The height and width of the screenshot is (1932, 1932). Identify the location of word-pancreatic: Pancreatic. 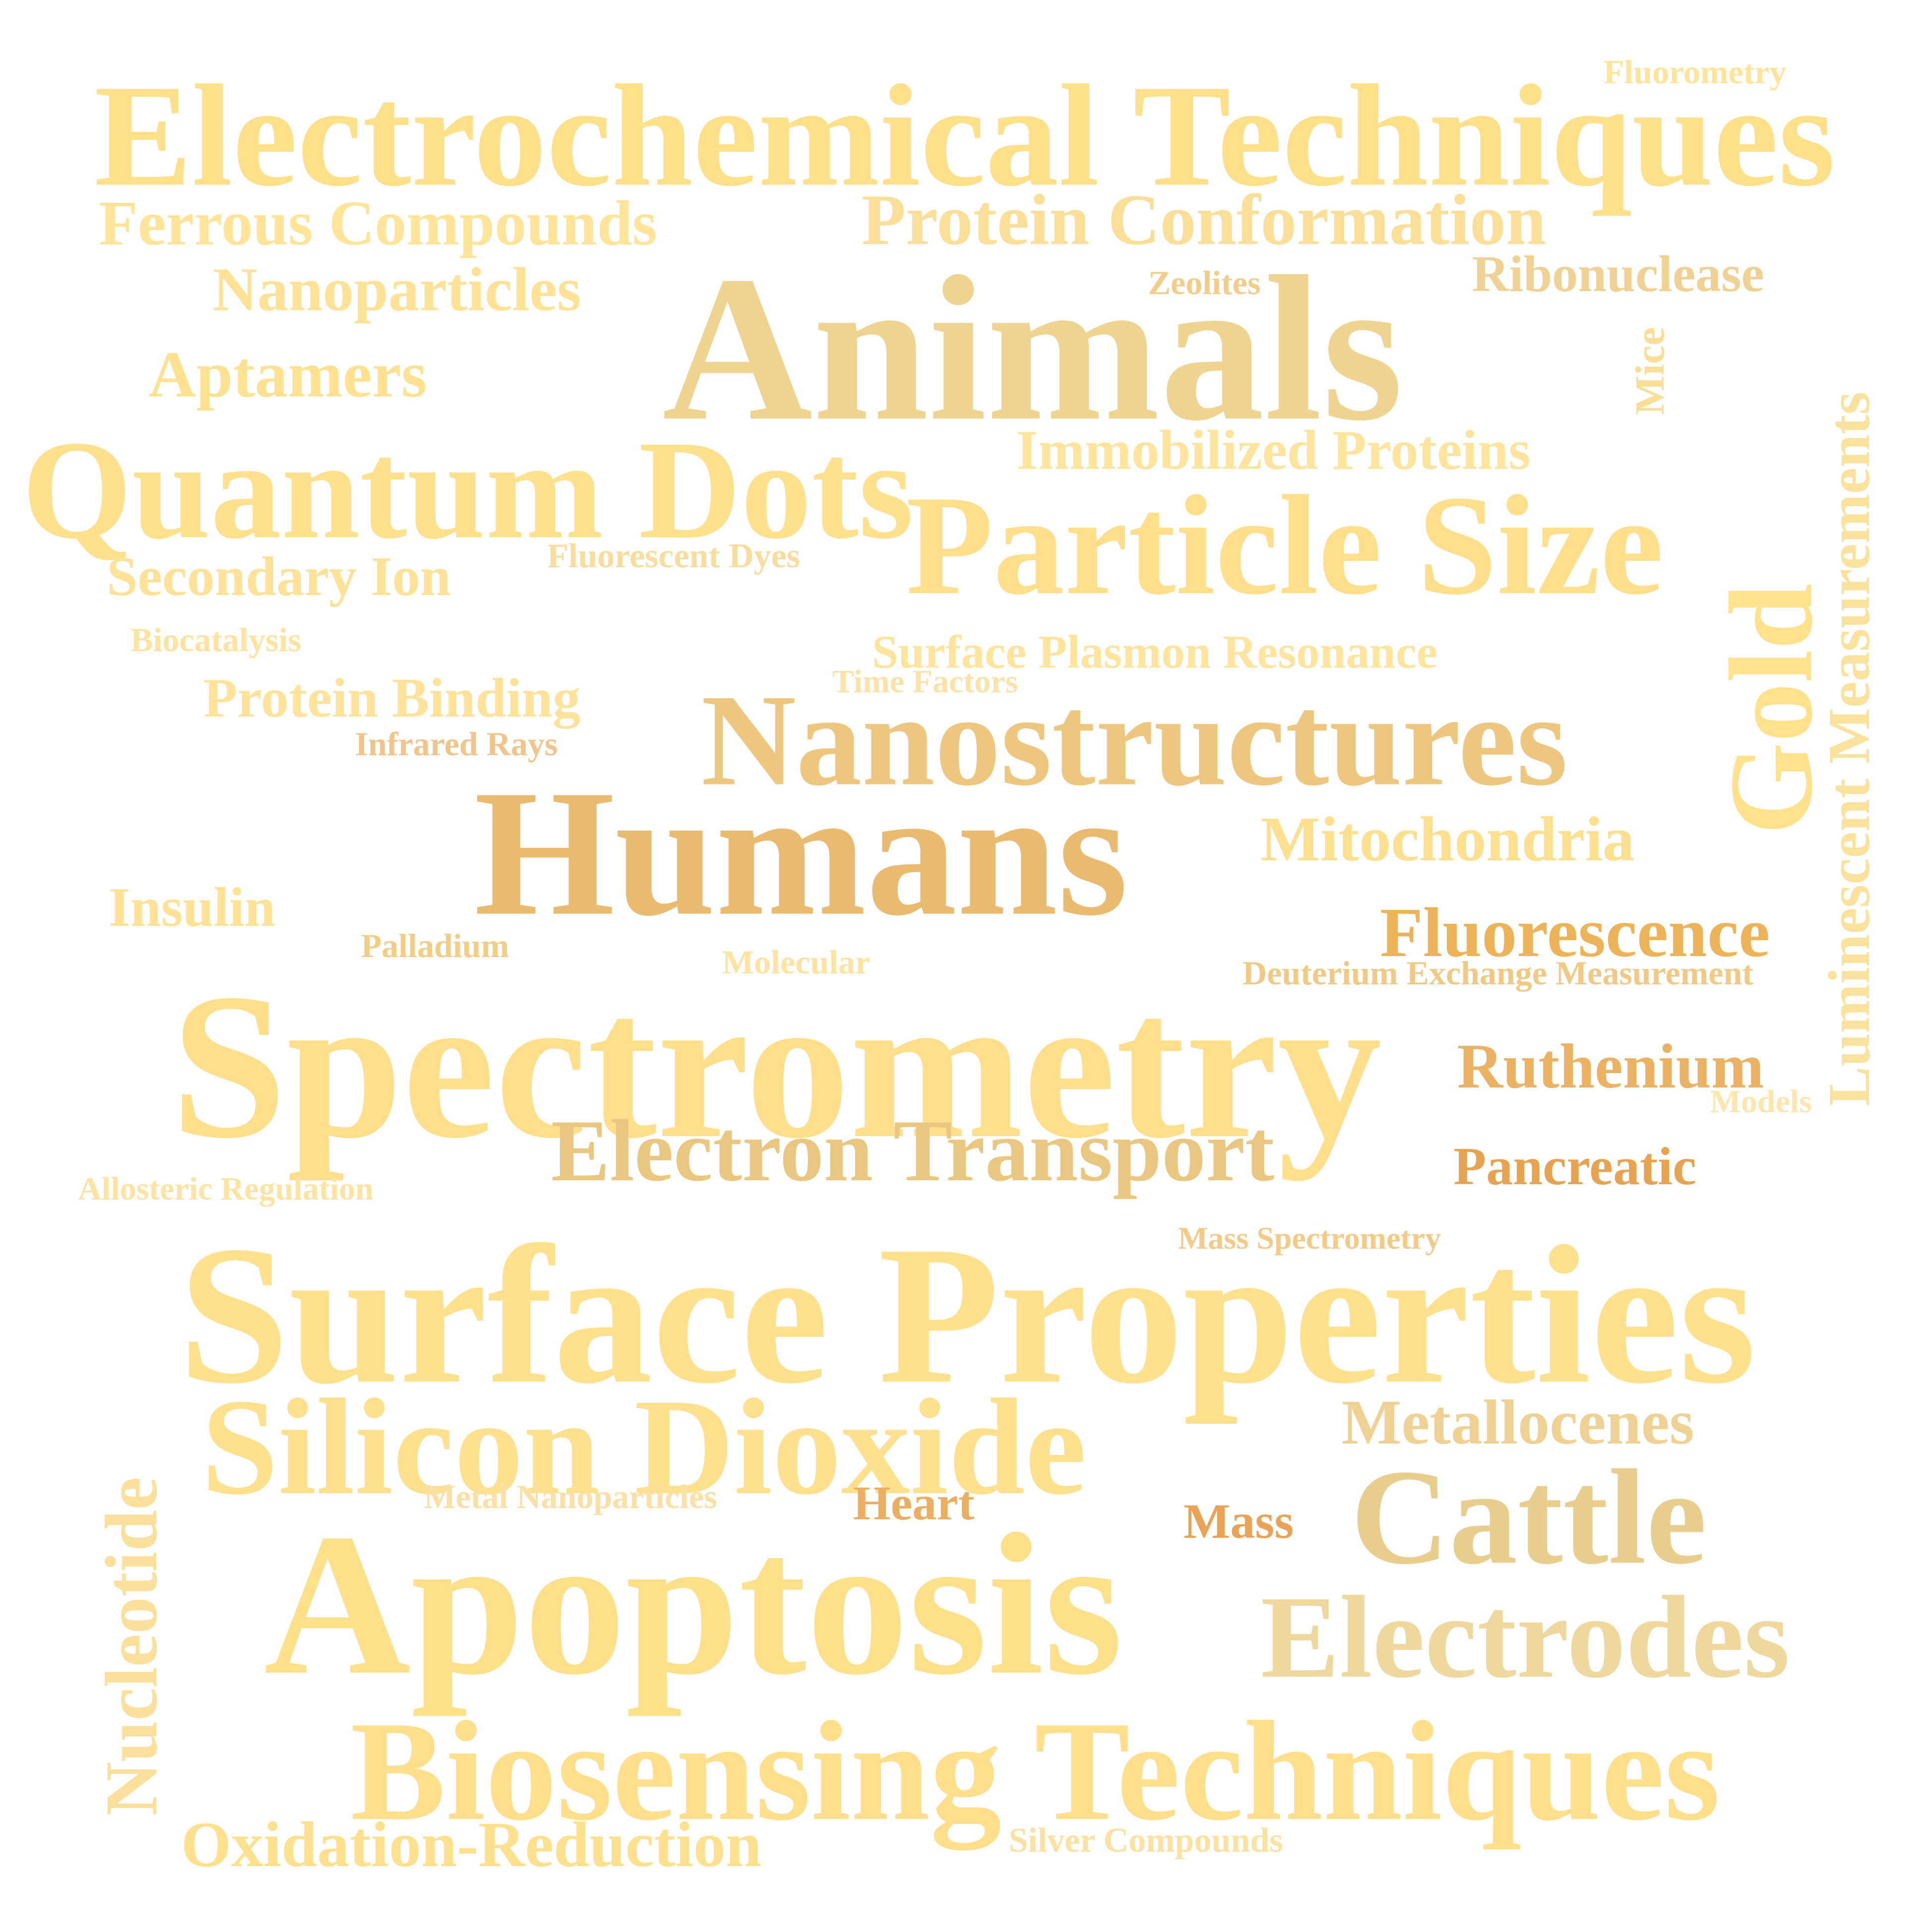
(1574, 1166).